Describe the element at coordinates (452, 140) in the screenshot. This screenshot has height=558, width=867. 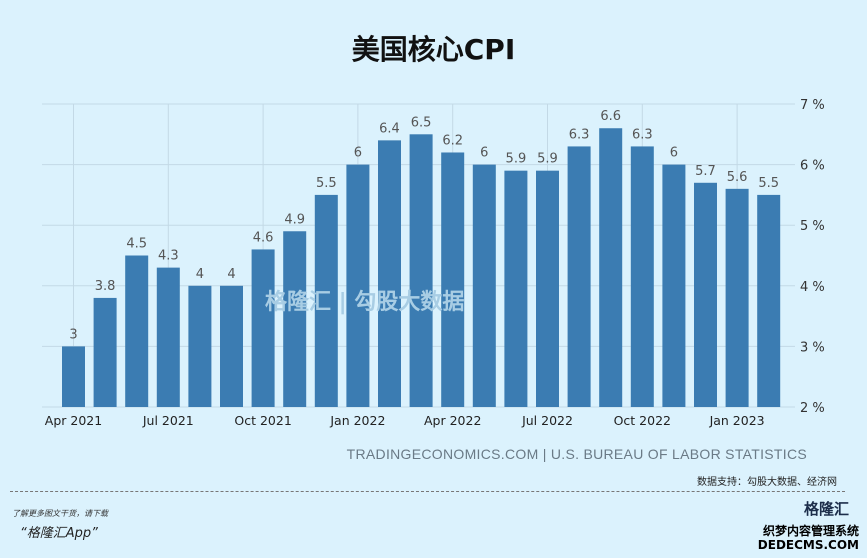
I see `data-label: 6.2` at that location.